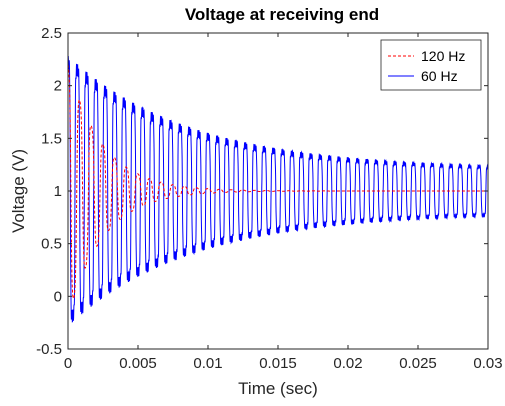 The height and width of the screenshot is (406, 505). I want to click on y-axis-label: Voltage (V), so click(18, 191).